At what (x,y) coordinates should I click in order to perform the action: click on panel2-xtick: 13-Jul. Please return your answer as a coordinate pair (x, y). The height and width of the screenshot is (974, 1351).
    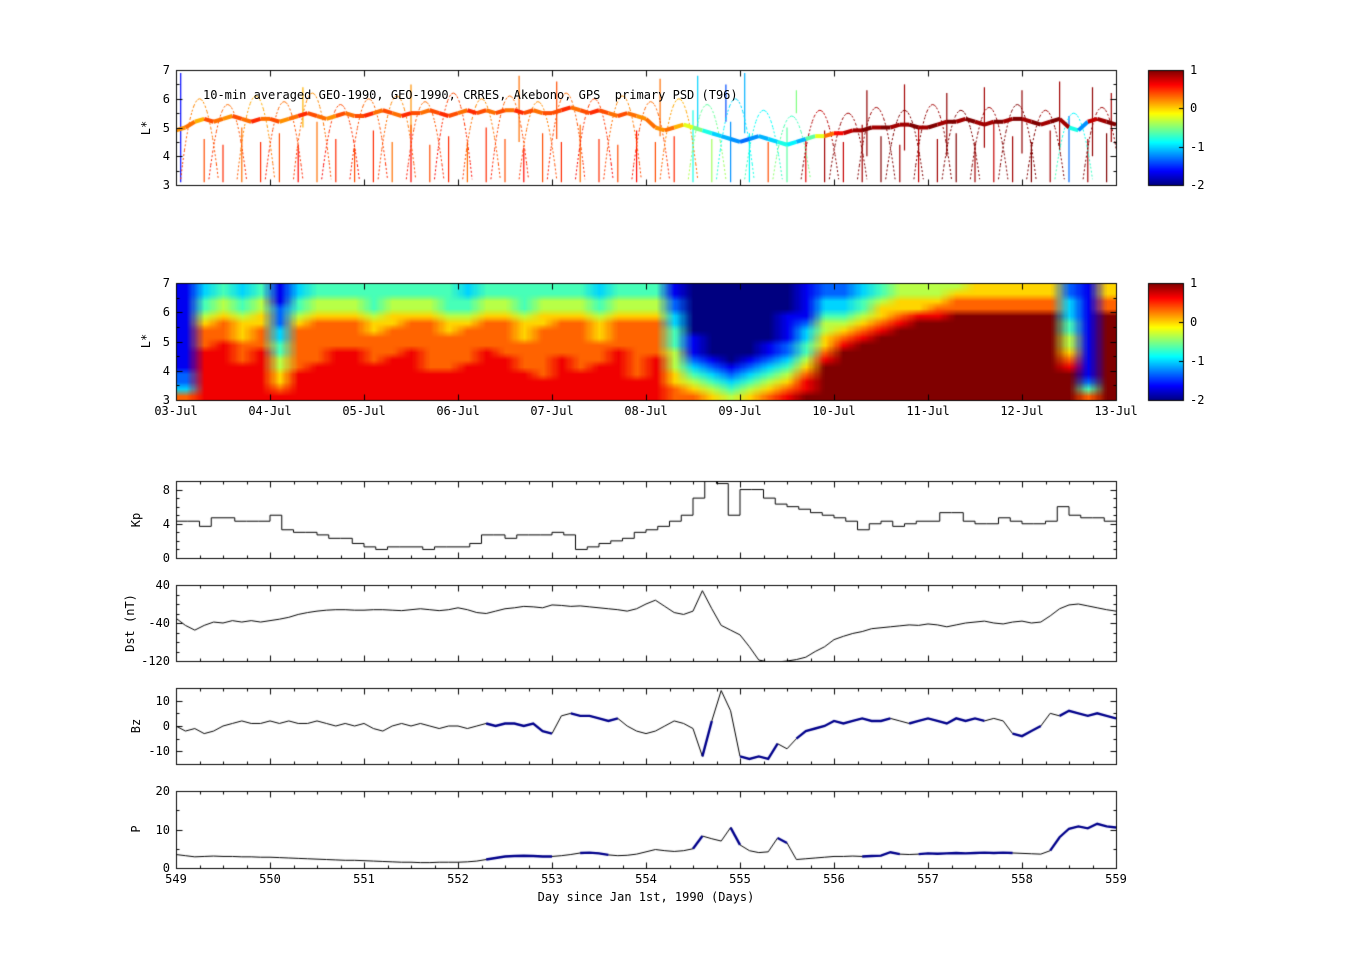
    Looking at the image, I should click on (1116, 411).